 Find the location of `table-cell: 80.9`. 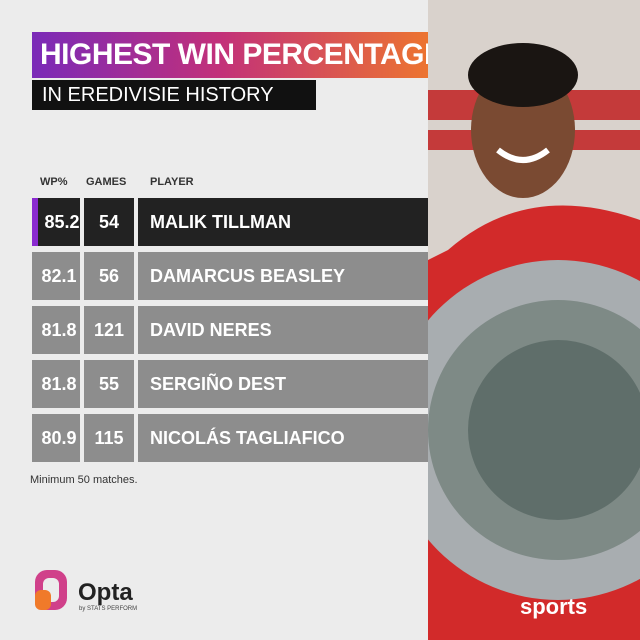

table-cell: 80.9 is located at coordinates (56, 438).